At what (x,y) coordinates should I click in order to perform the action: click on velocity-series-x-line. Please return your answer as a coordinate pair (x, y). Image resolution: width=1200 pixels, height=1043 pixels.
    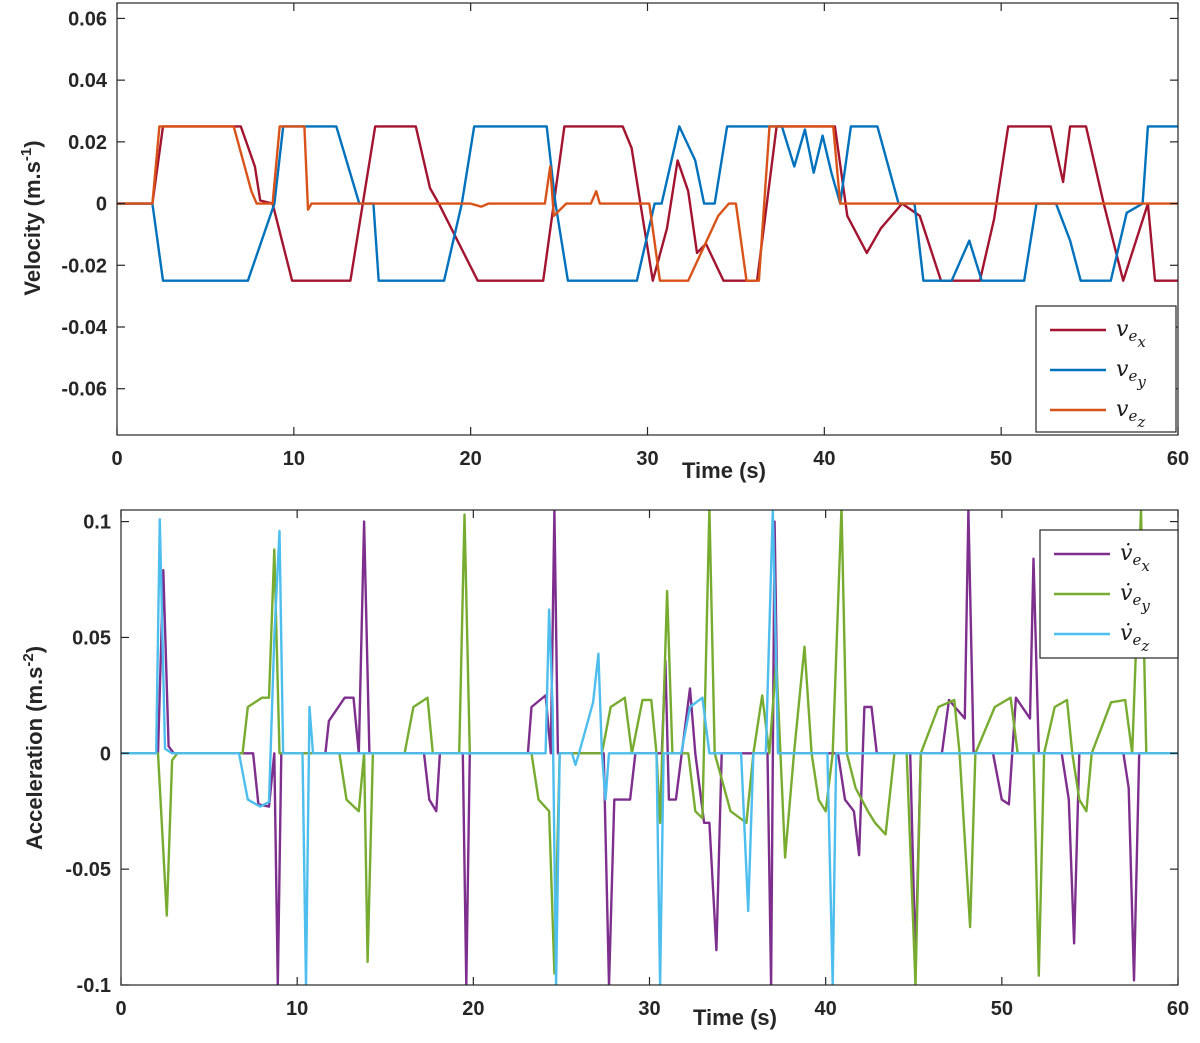
    Looking at the image, I should click on (647, 203).